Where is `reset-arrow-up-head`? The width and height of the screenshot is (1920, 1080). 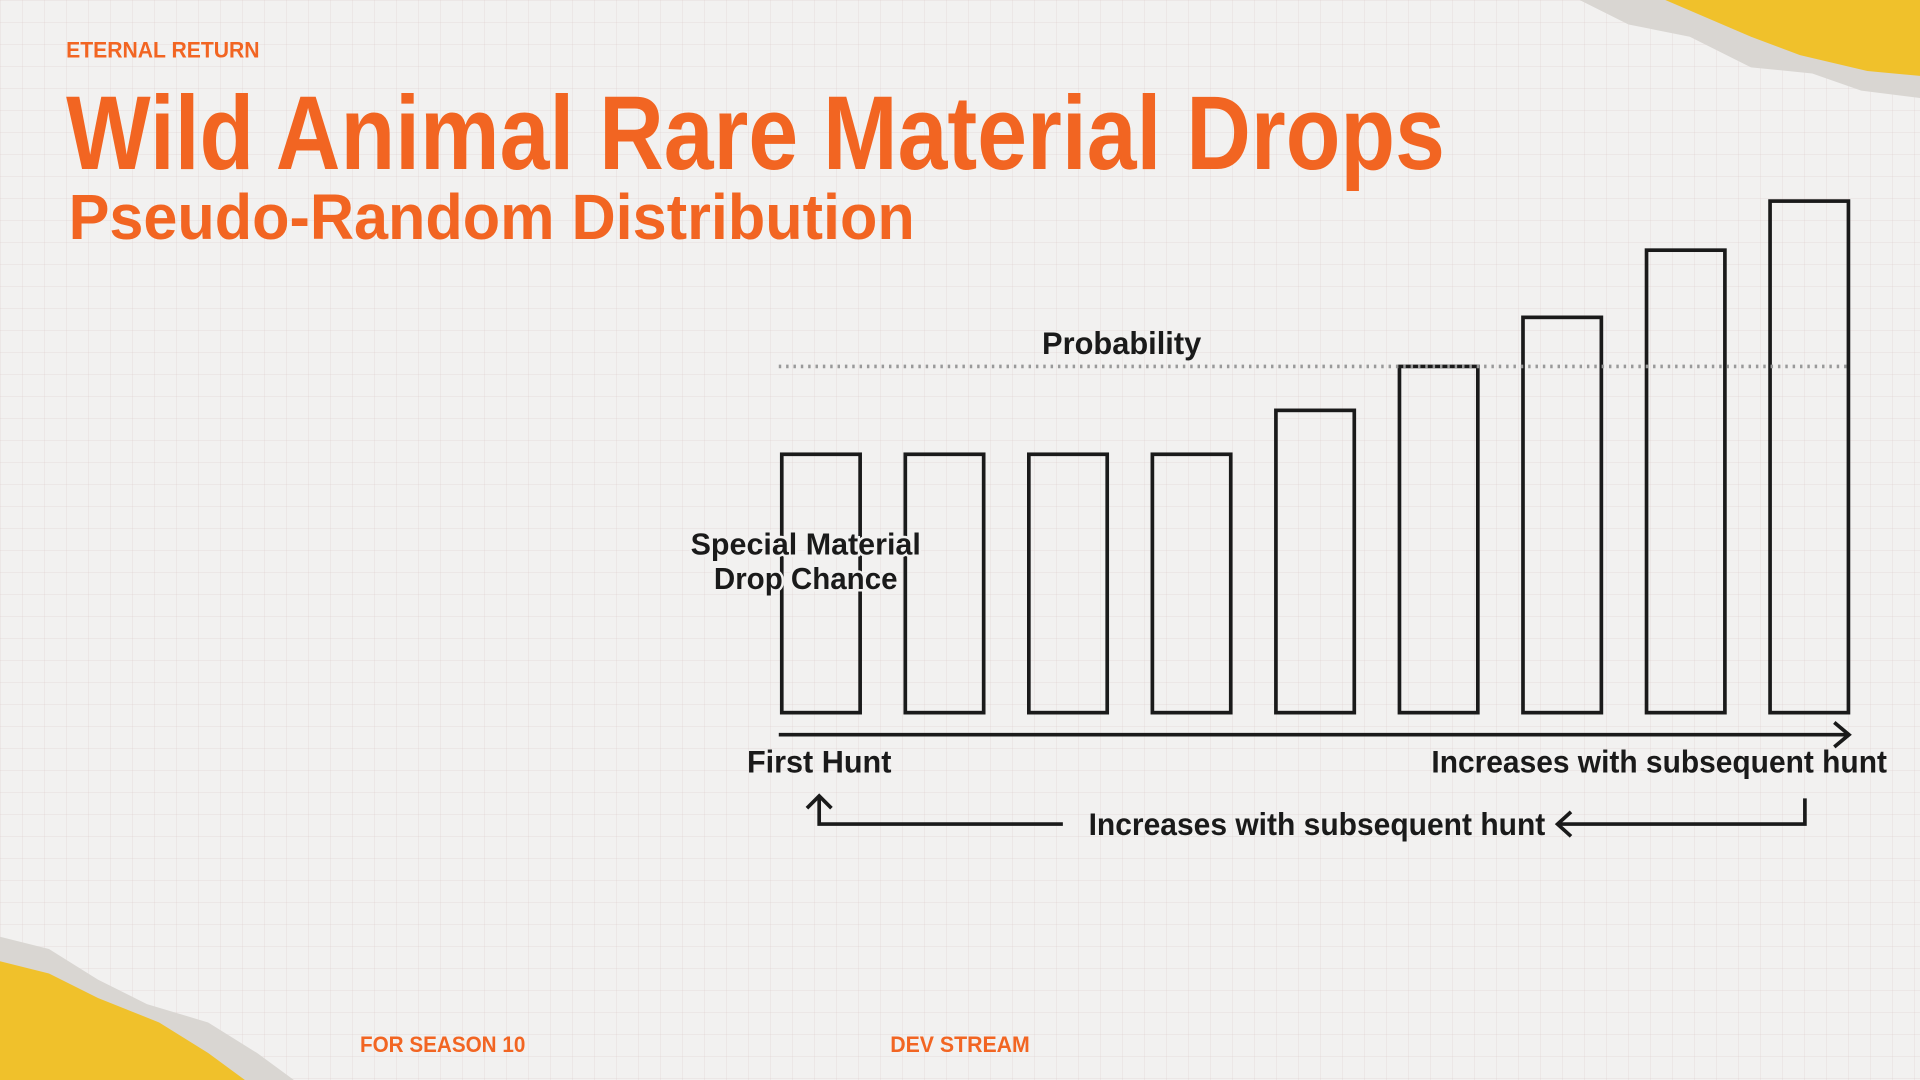
reset-arrow-up-head is located at coordinates (819, 801).